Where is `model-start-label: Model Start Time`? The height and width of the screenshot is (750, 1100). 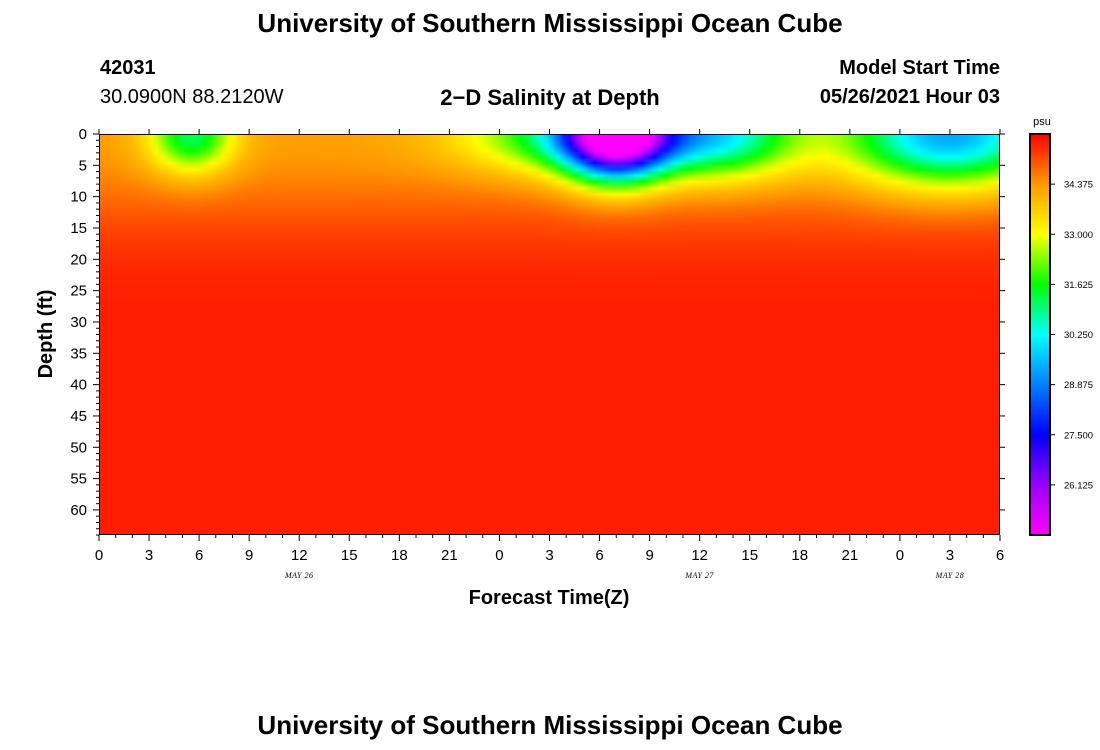 model-start-label: Model Start Time is located at coordinates (919, 68).